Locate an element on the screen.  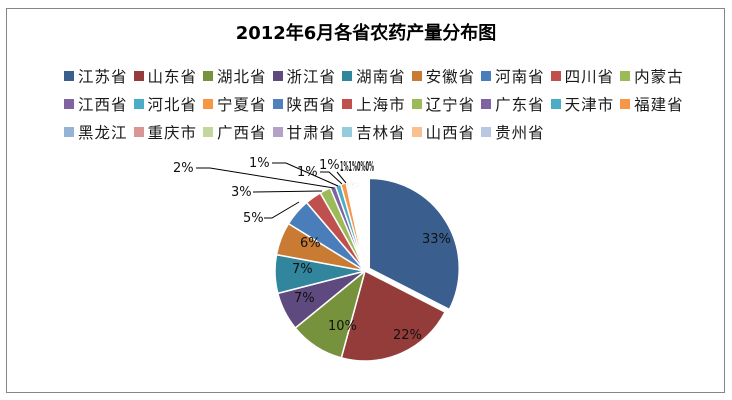
legend-item: 甘肃省 is located at coordinates (304, 132).